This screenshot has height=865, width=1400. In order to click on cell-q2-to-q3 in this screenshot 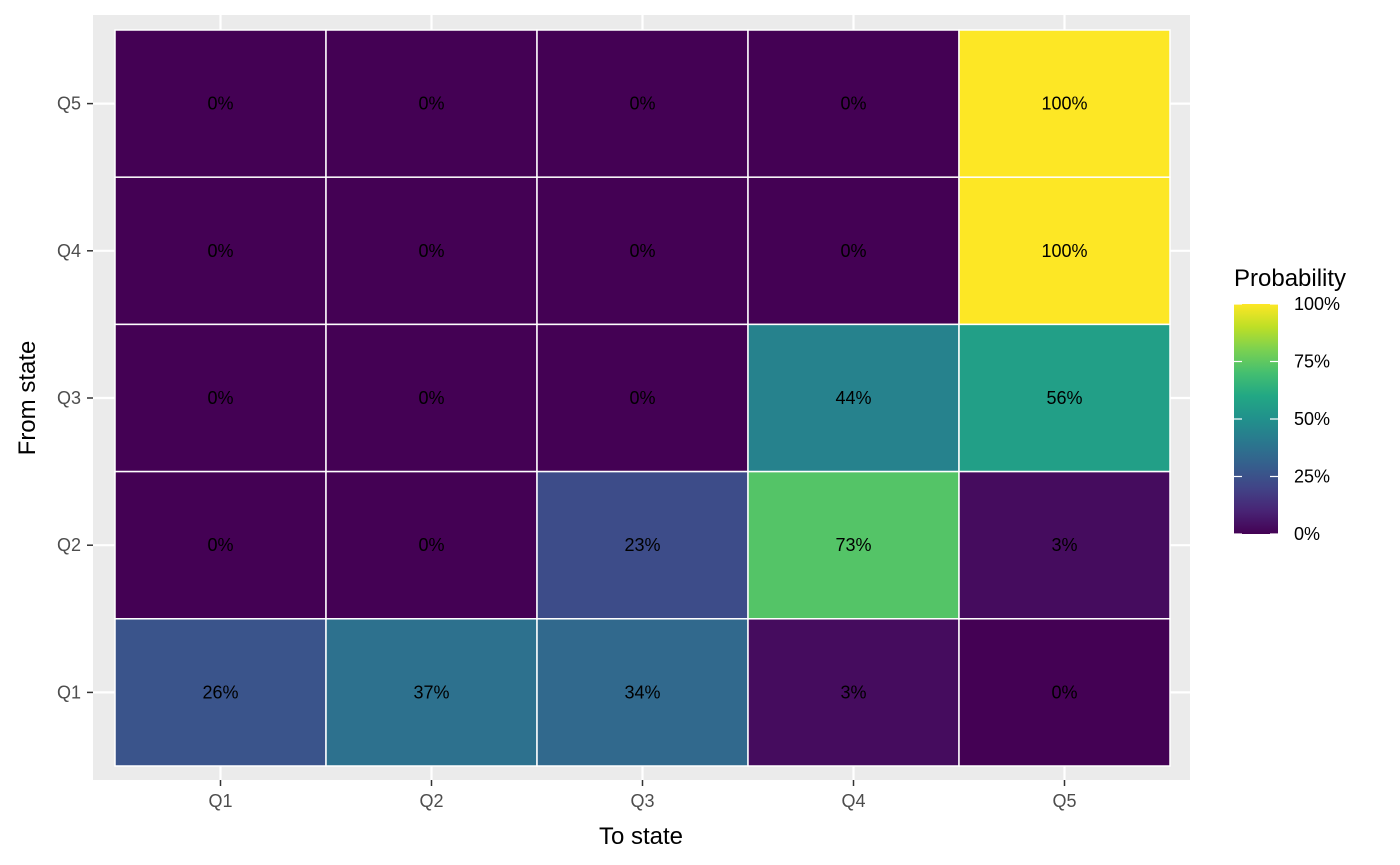, I will do `click(642, 545)`.